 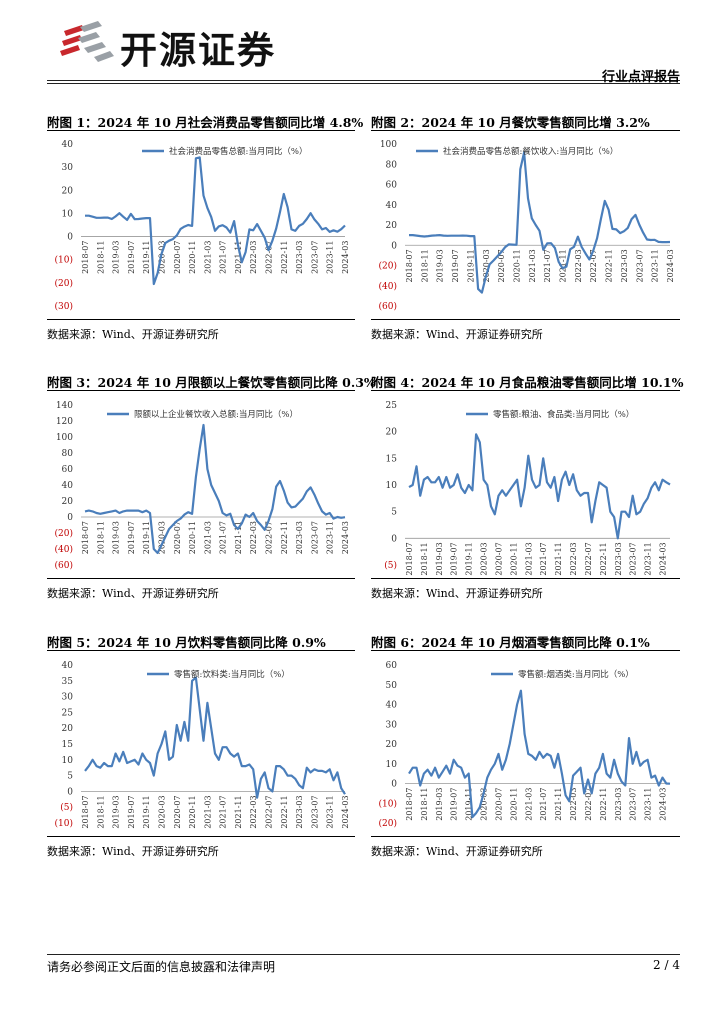 What do you see at coordinates (363, 80) in the screenshot?
I see `header-divider` at bounding box center [363, 80].